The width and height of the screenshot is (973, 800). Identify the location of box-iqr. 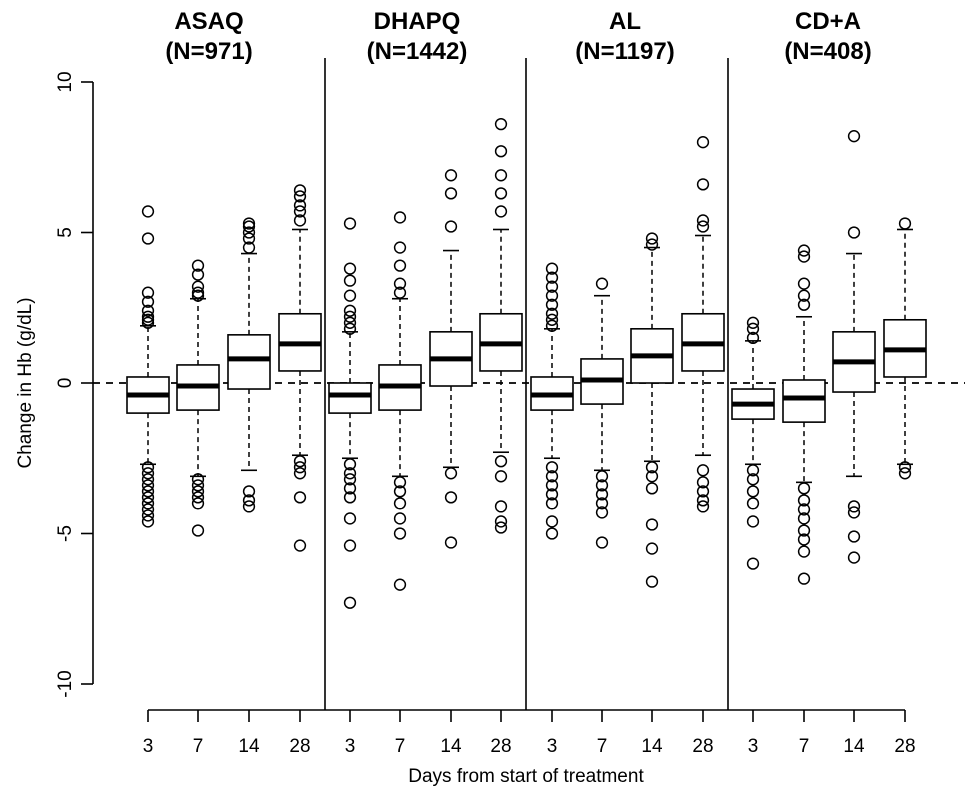
(350, 398).